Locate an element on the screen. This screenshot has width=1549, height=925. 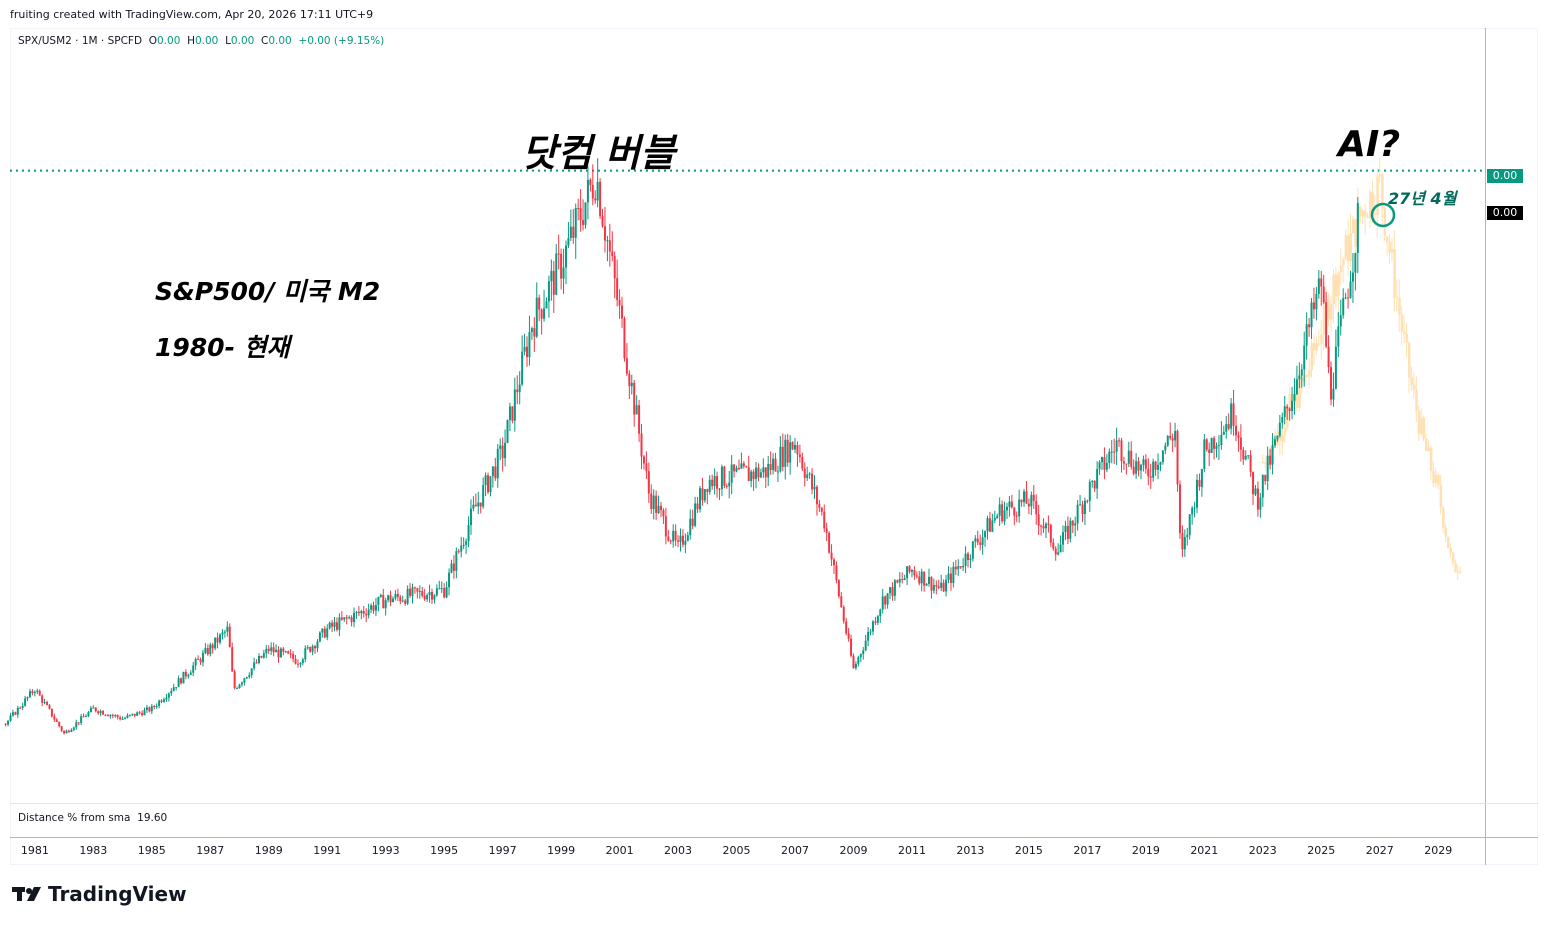
annotation-title: S&P500/ 미국 M2 is located at coordinates (268, 291).